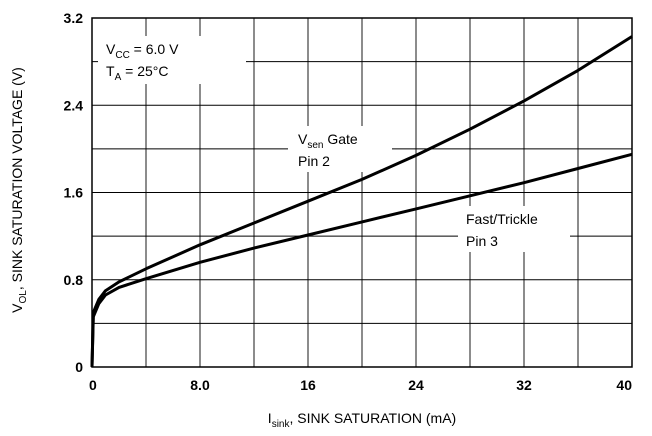  Describe the element at coordinates (200, 385) in the screenshot. I see `x-tick-label: 8.0` at that location.